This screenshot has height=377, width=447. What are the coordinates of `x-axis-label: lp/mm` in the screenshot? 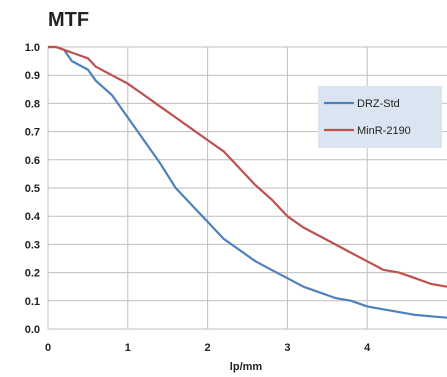 It's located at (246, 367).